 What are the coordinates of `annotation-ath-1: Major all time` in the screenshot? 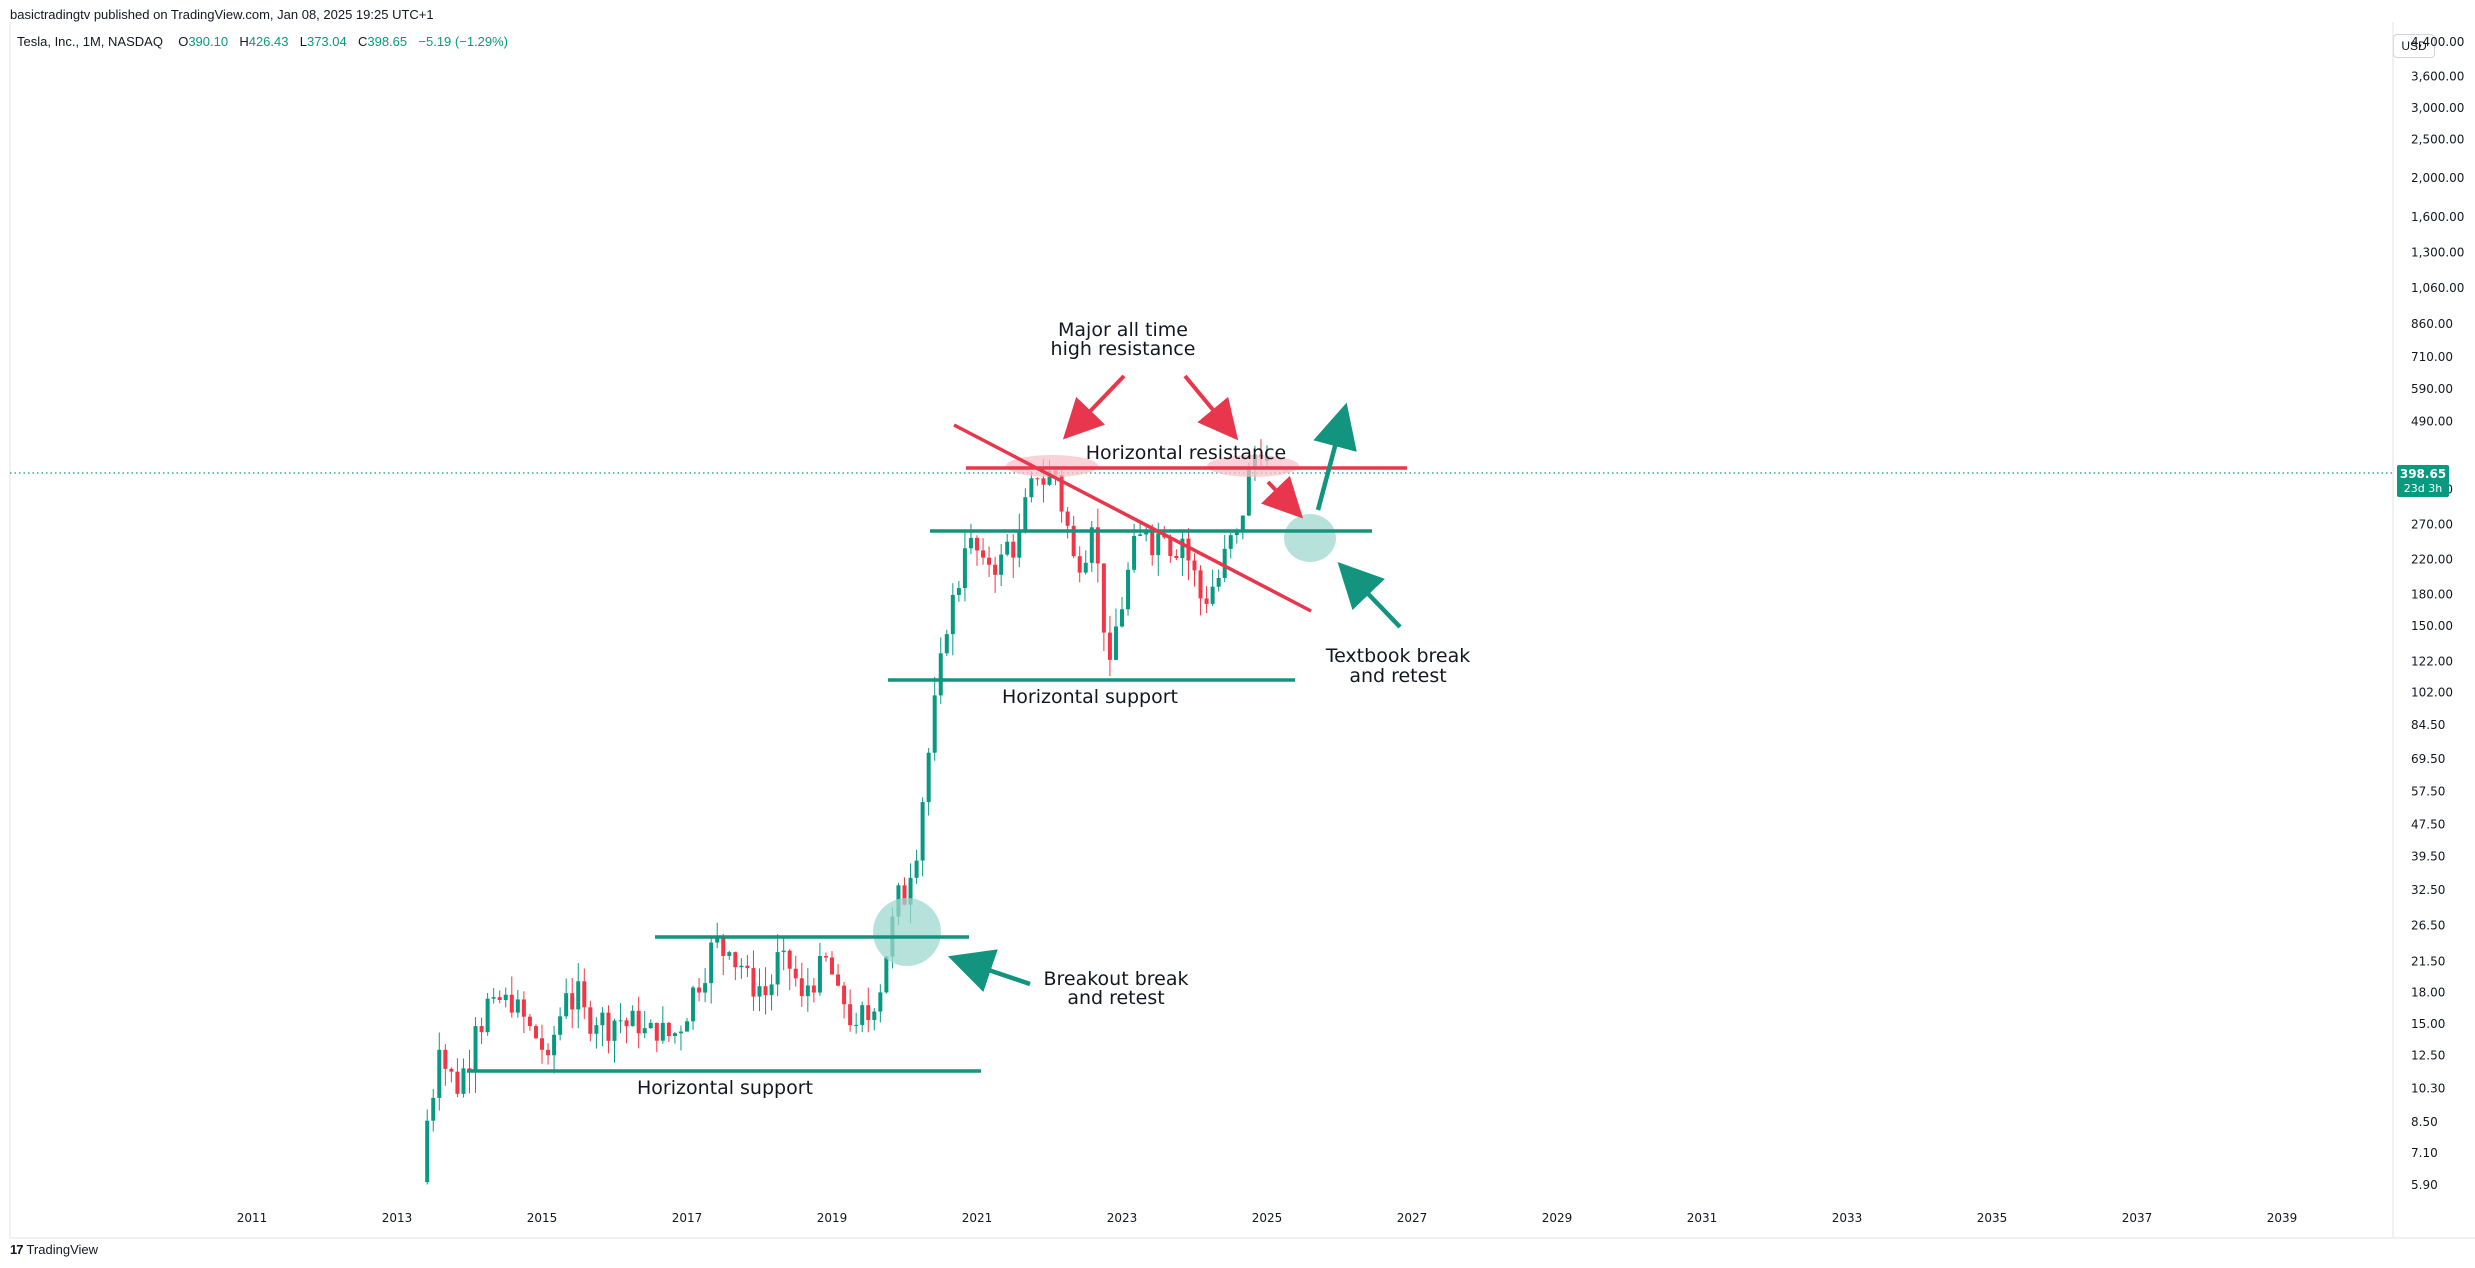 It's located at (1123, 330).